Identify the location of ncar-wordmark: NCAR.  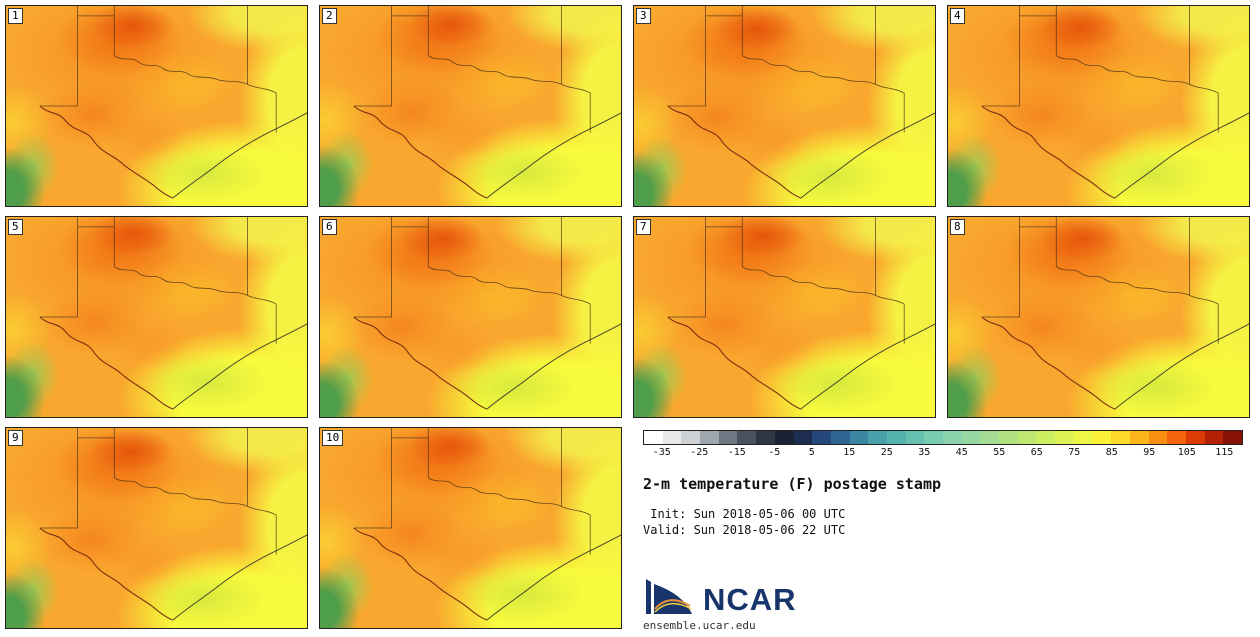
(750, 600).